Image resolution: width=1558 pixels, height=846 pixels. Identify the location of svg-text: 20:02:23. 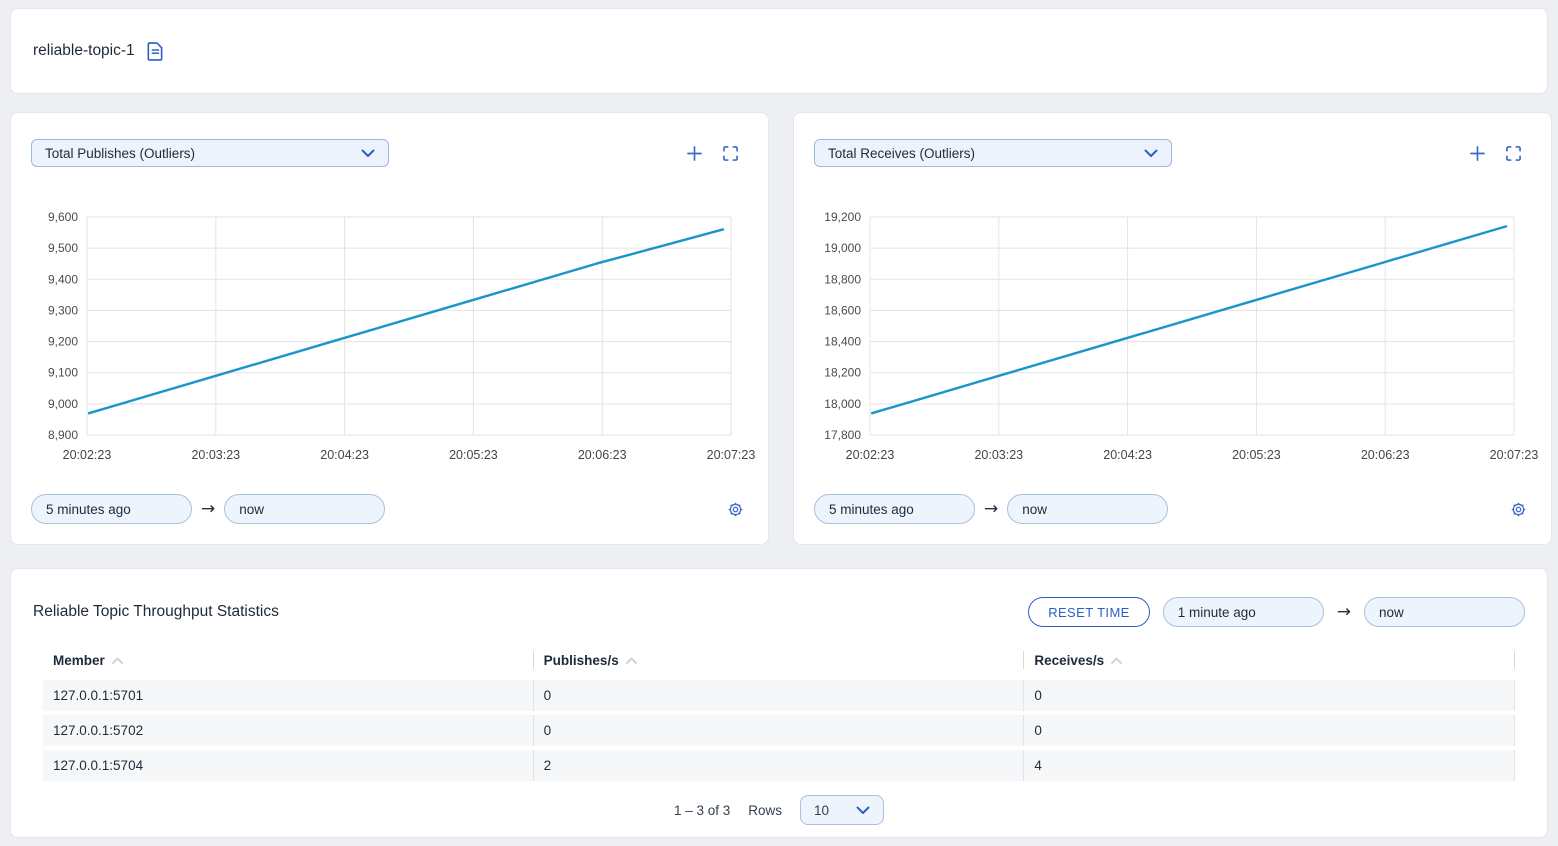
(870, 455).